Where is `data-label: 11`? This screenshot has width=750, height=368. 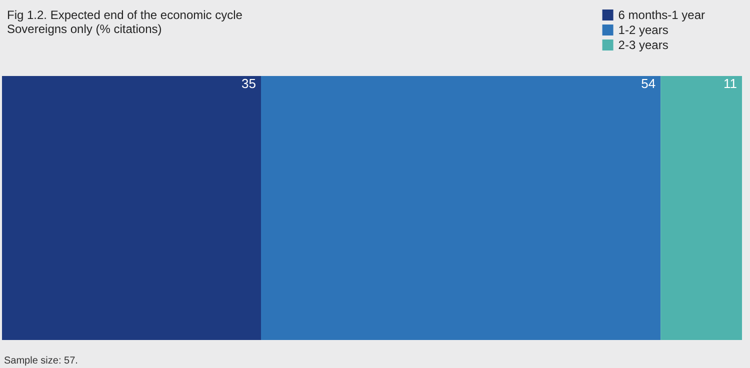
data-label: 11 is located at coordinates (730, 83).